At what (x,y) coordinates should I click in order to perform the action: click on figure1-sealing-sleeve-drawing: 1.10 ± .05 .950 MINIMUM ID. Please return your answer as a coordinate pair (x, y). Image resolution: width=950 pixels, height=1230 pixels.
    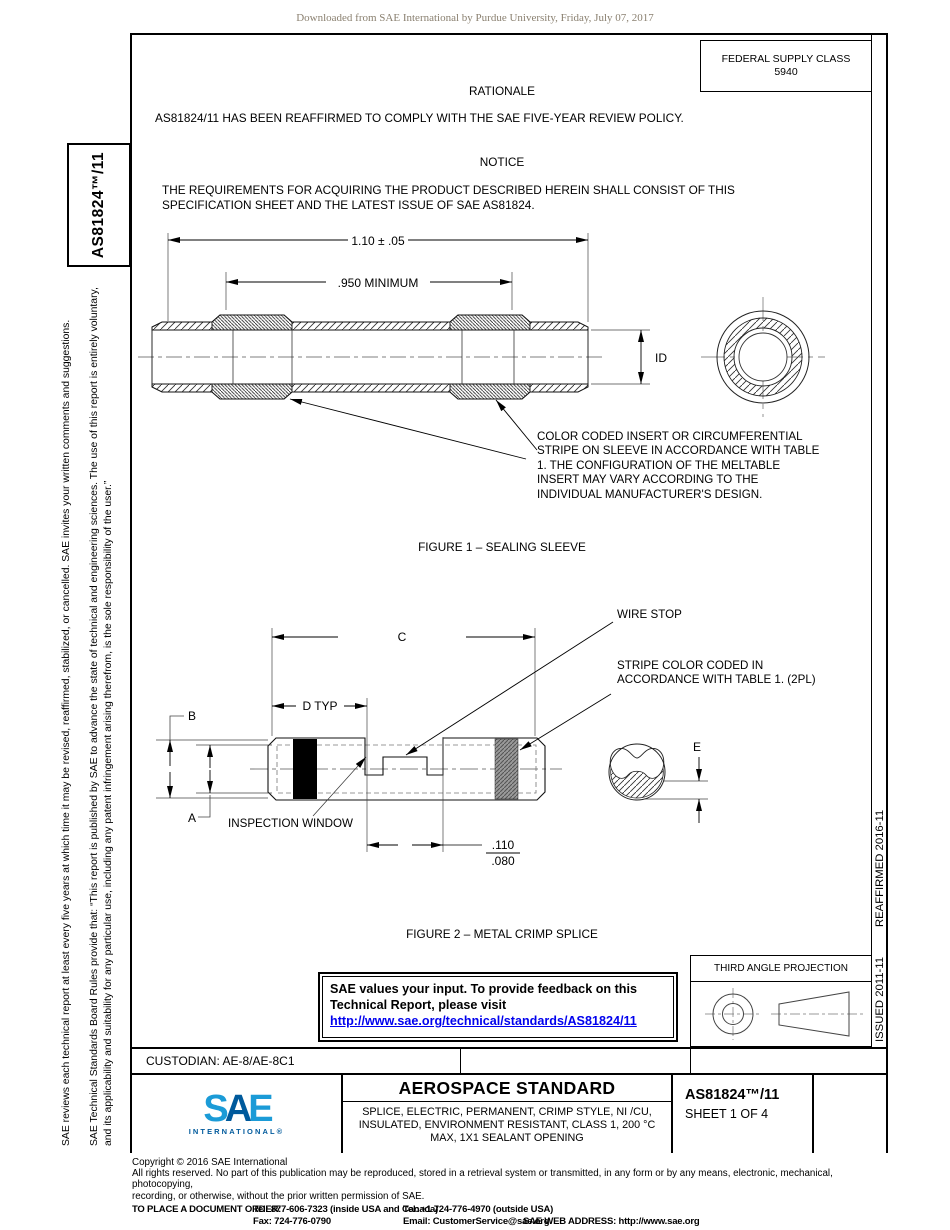
    Looking at the image, I should click on (481, 346).